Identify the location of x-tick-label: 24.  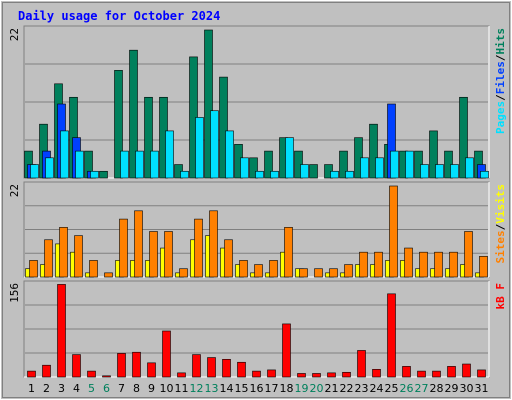
(377, 388).